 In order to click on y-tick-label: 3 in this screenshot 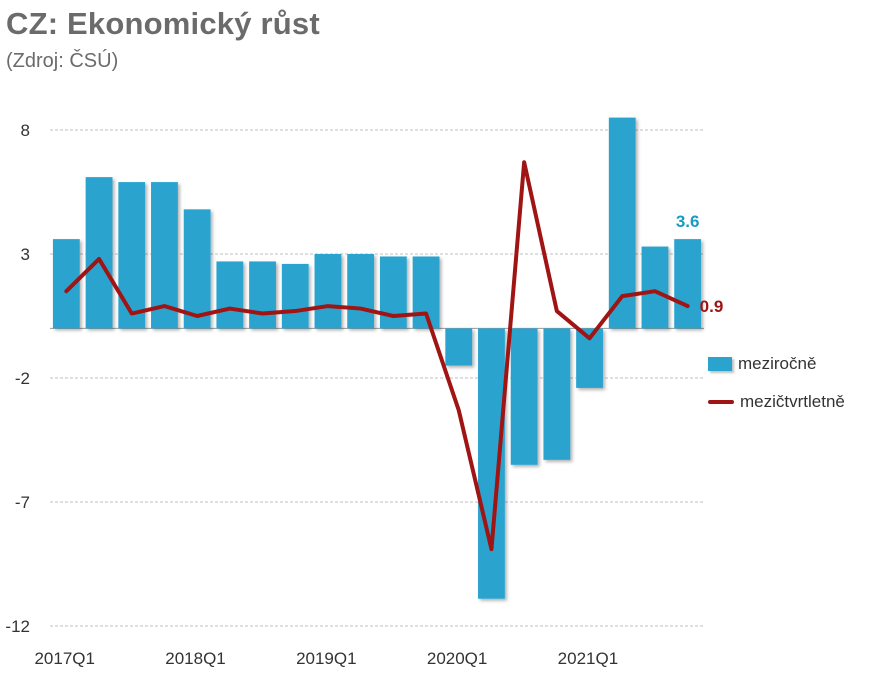, I will do `click(25, 254)`.